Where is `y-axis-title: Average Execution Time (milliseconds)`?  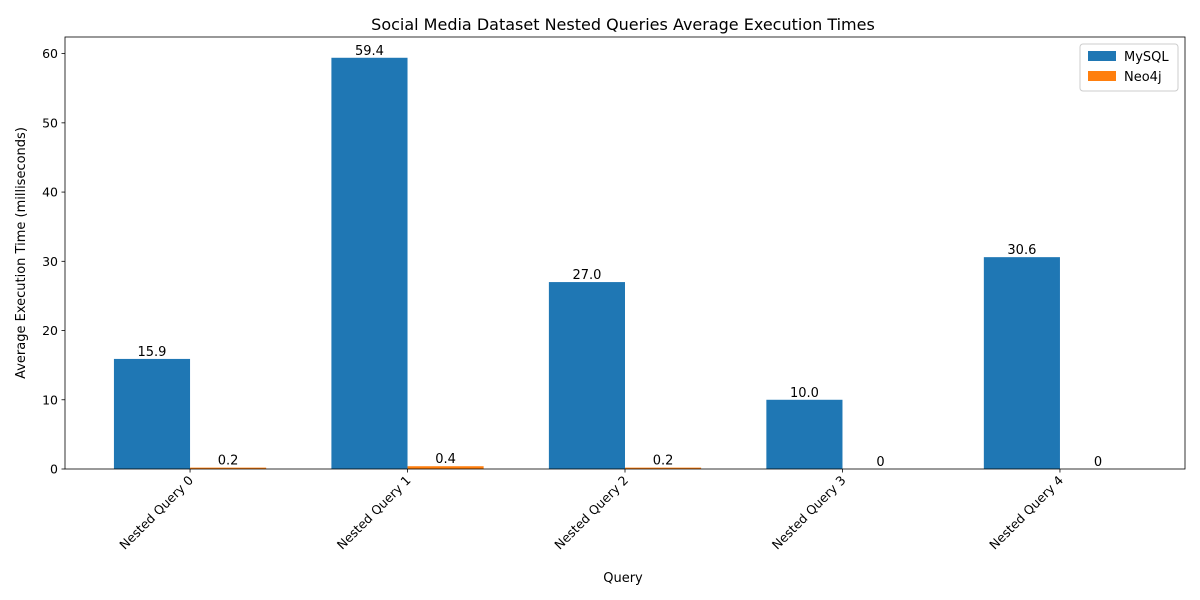
y-axis-title: Average Execution Time (milliseconds) is located at coordinates (21, 253).